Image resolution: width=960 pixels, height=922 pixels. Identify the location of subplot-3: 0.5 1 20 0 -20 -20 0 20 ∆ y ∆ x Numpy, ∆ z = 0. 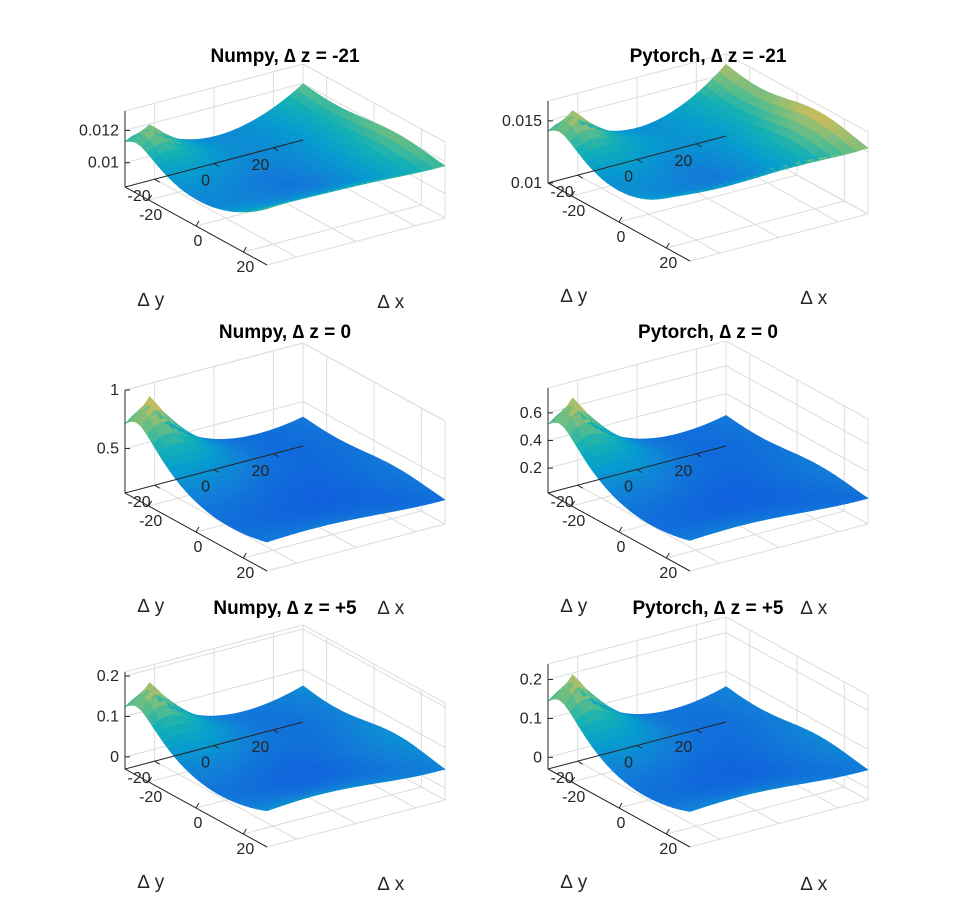
(271, 470).